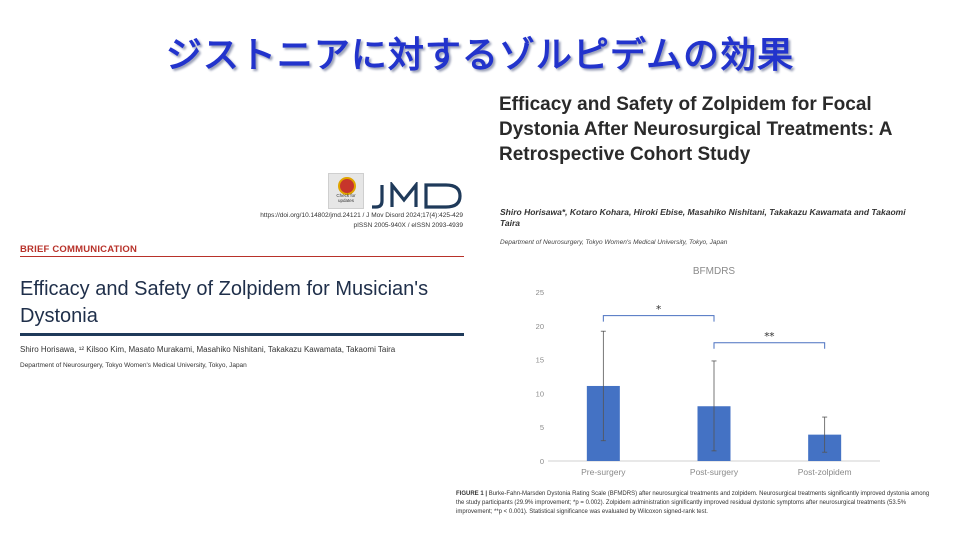  What do you see at coordinates (540, 360) in the screenshot?
I see `y-tick-label: 15` at bounding box center [540, 360].